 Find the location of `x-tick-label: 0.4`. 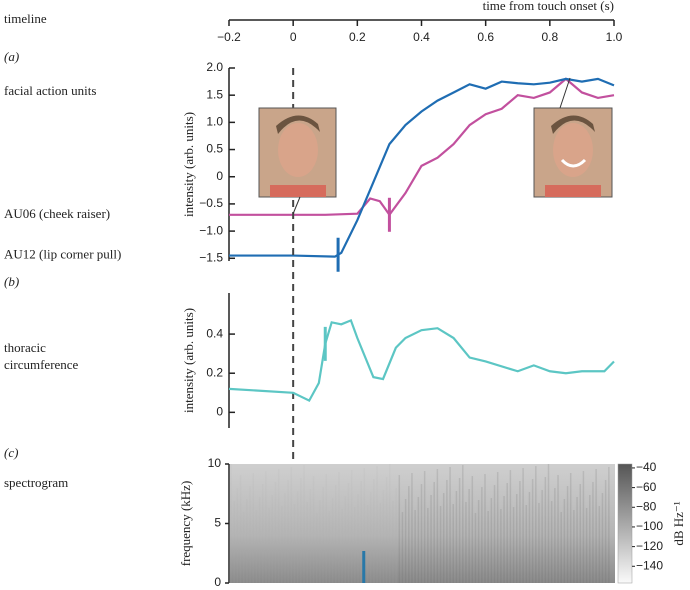

x-tick-label: 0.4 is located at coordinates (421, 37).